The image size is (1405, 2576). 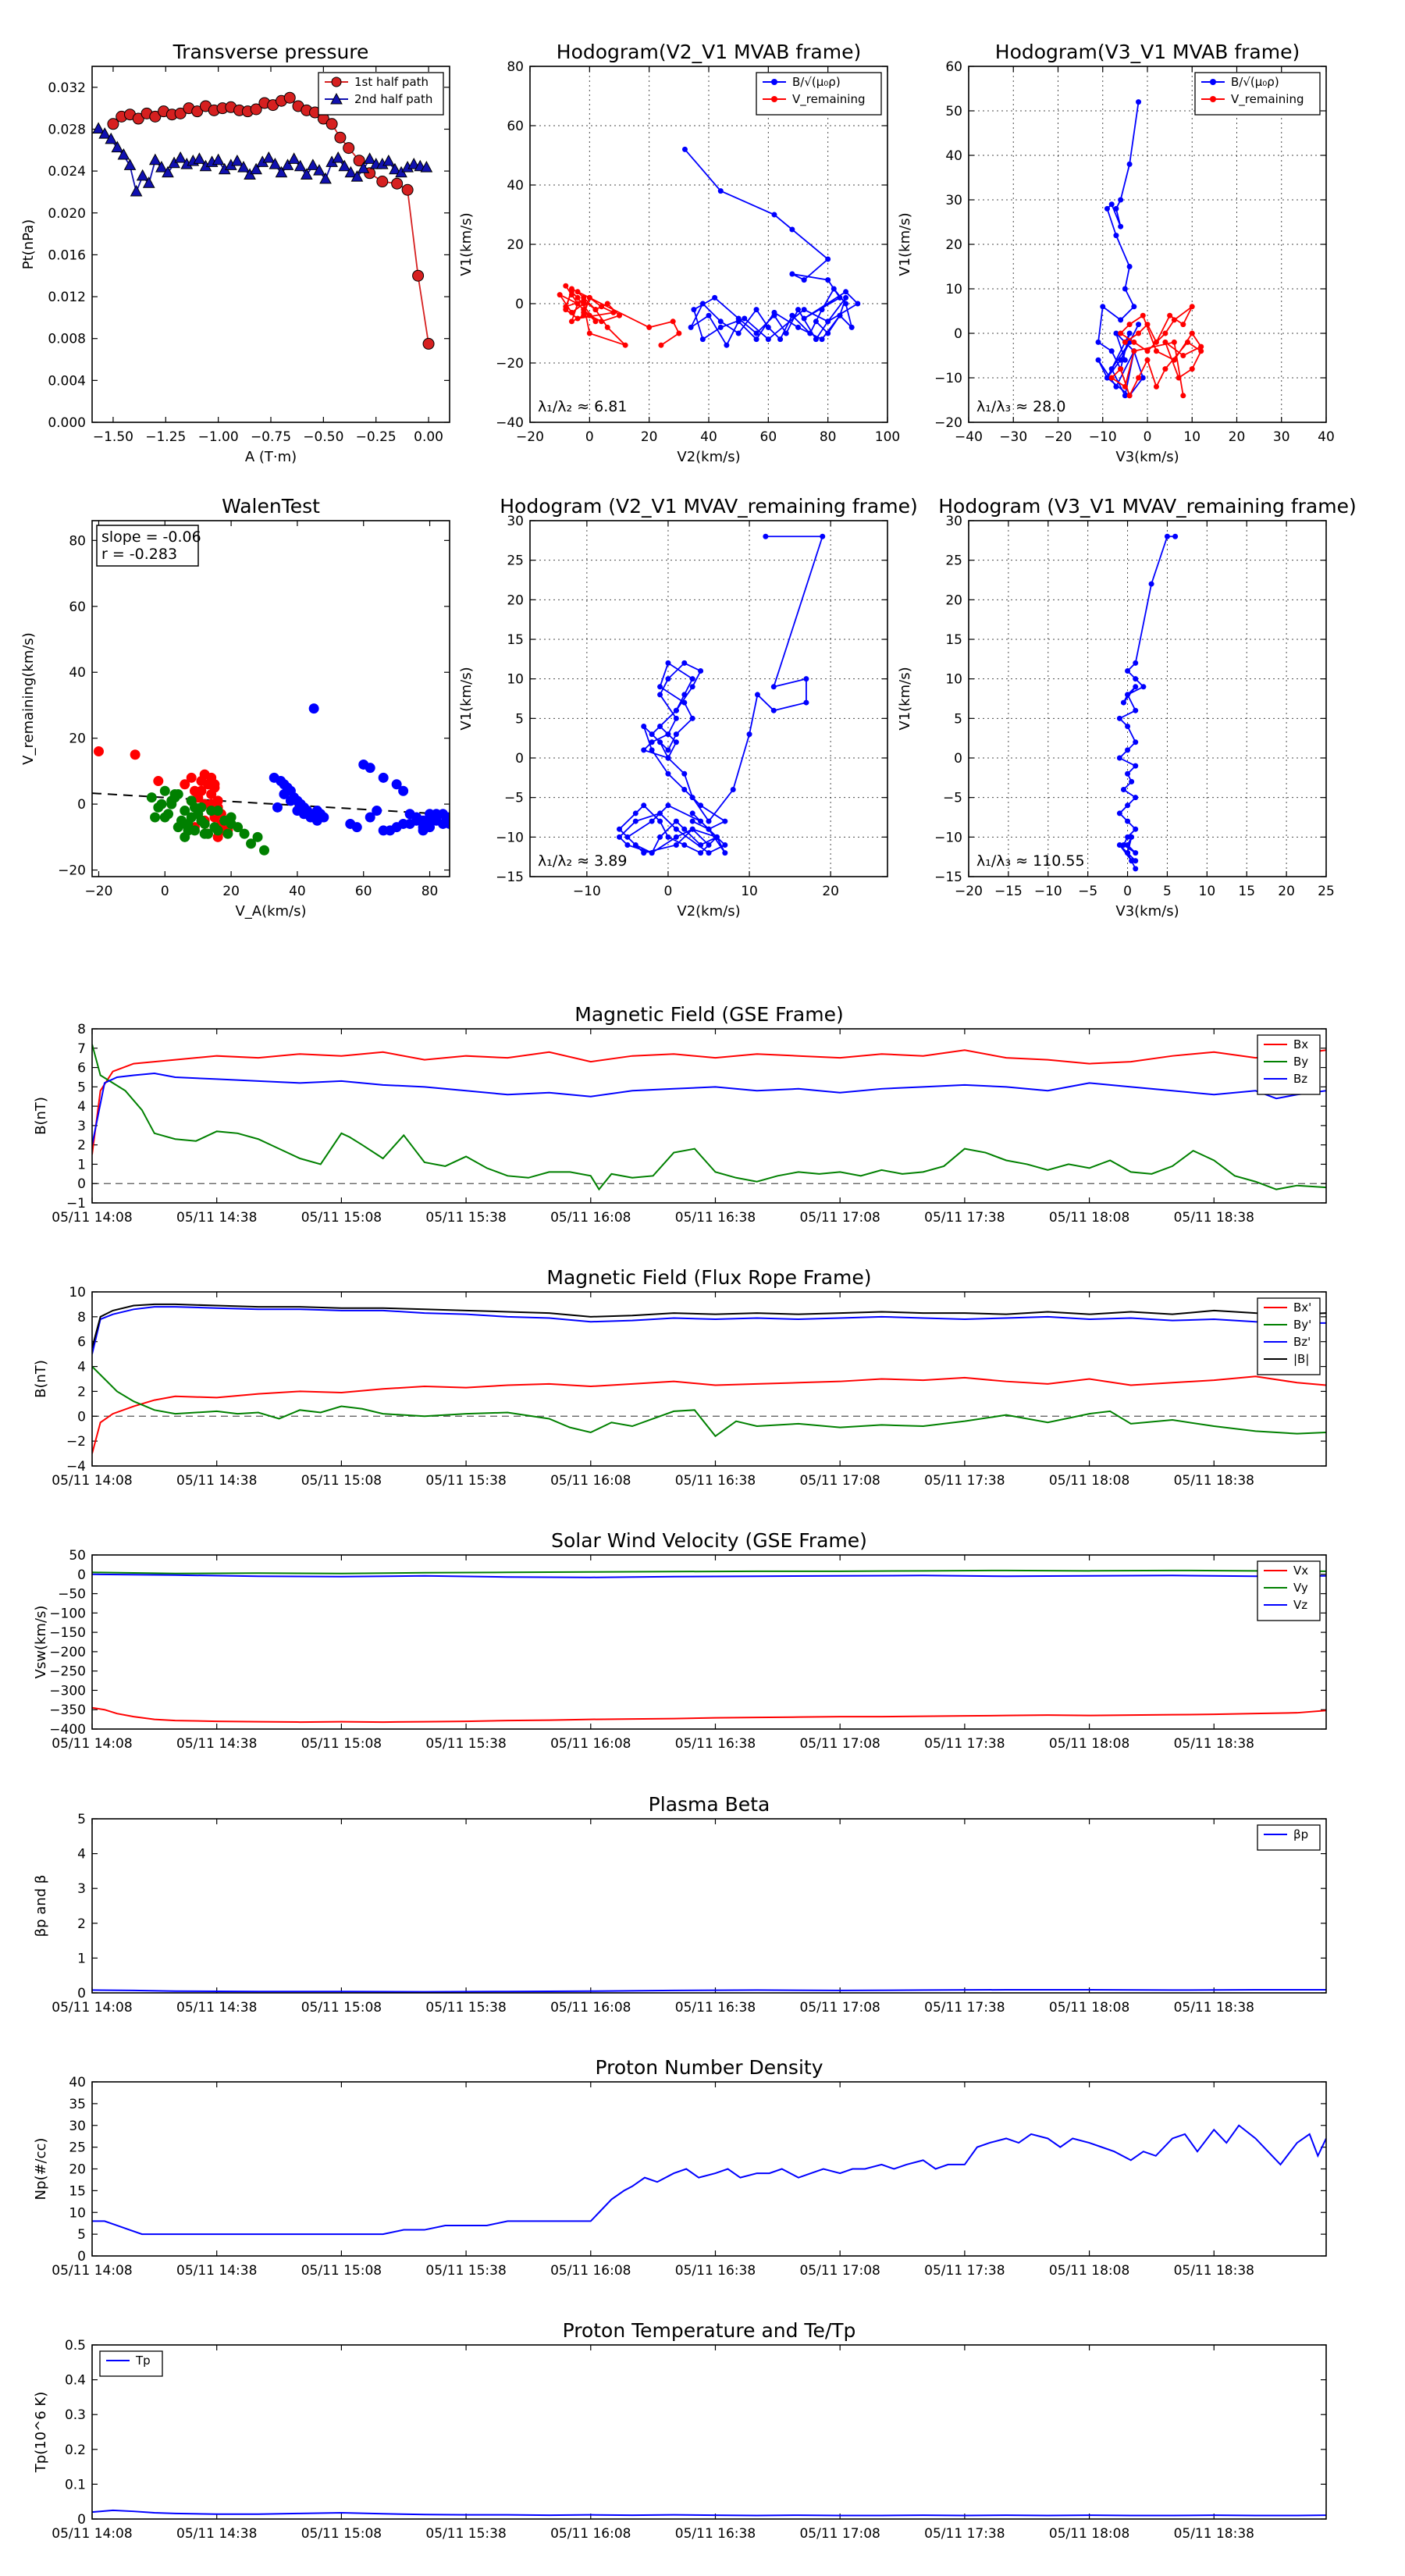 I want to click on series-2nd-half-path, so click(x=262, y=159).